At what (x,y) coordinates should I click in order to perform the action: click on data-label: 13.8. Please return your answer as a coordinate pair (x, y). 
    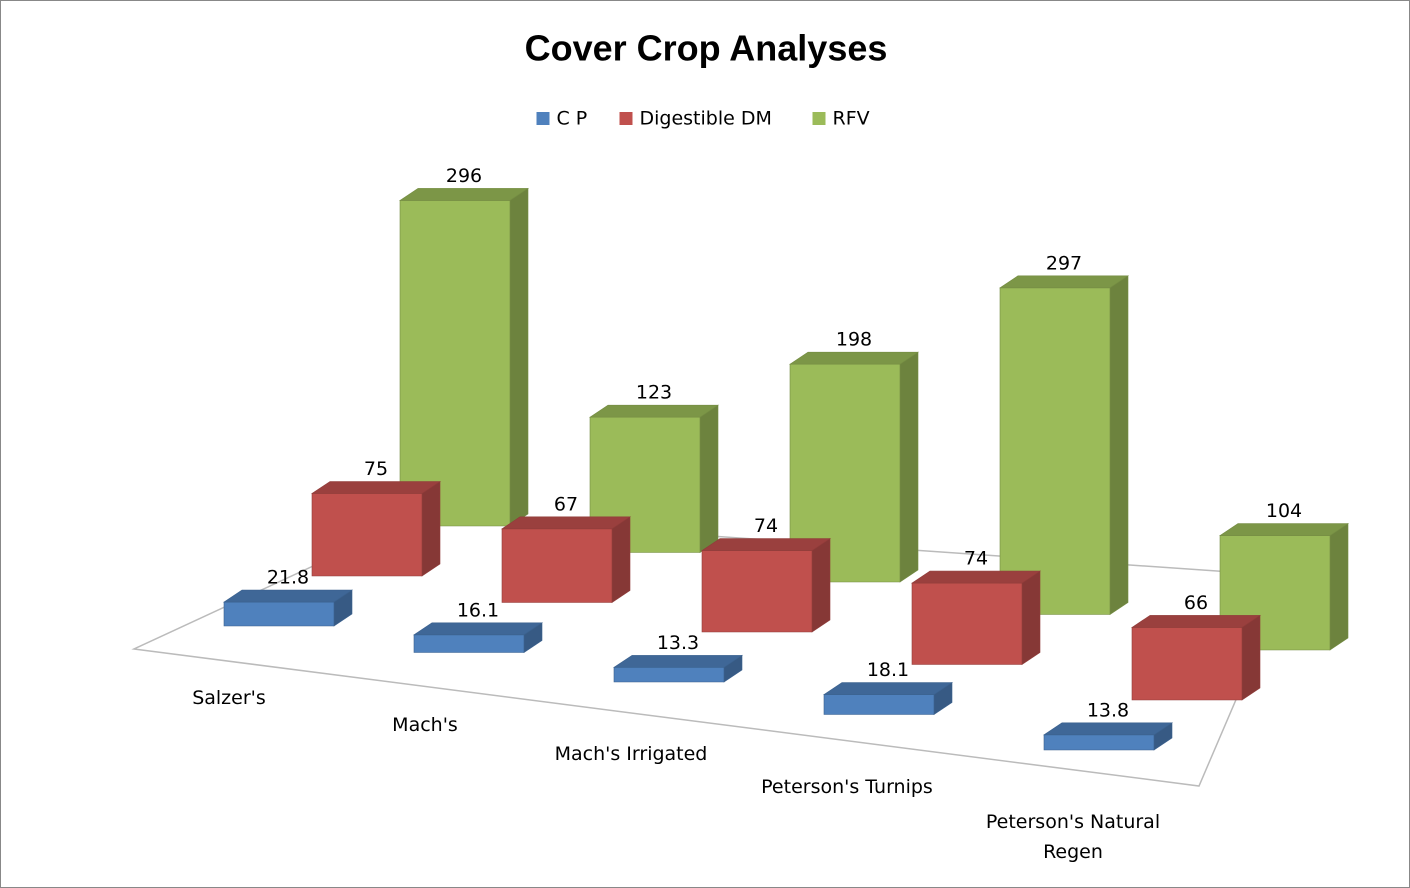
    Looking at the image, I should click on (1108, 710).